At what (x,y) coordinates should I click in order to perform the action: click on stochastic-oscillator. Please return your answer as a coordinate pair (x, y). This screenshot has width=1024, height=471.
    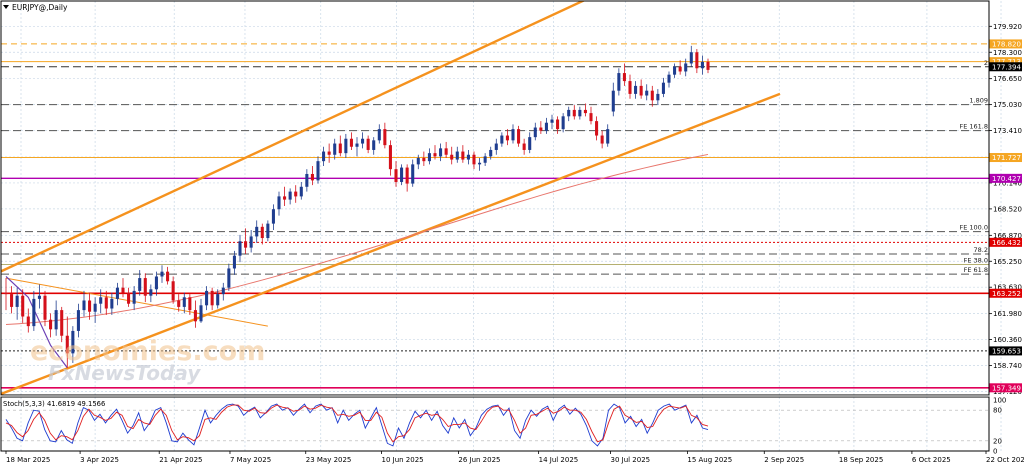
    Looking at the image, I should click on (495, 425).